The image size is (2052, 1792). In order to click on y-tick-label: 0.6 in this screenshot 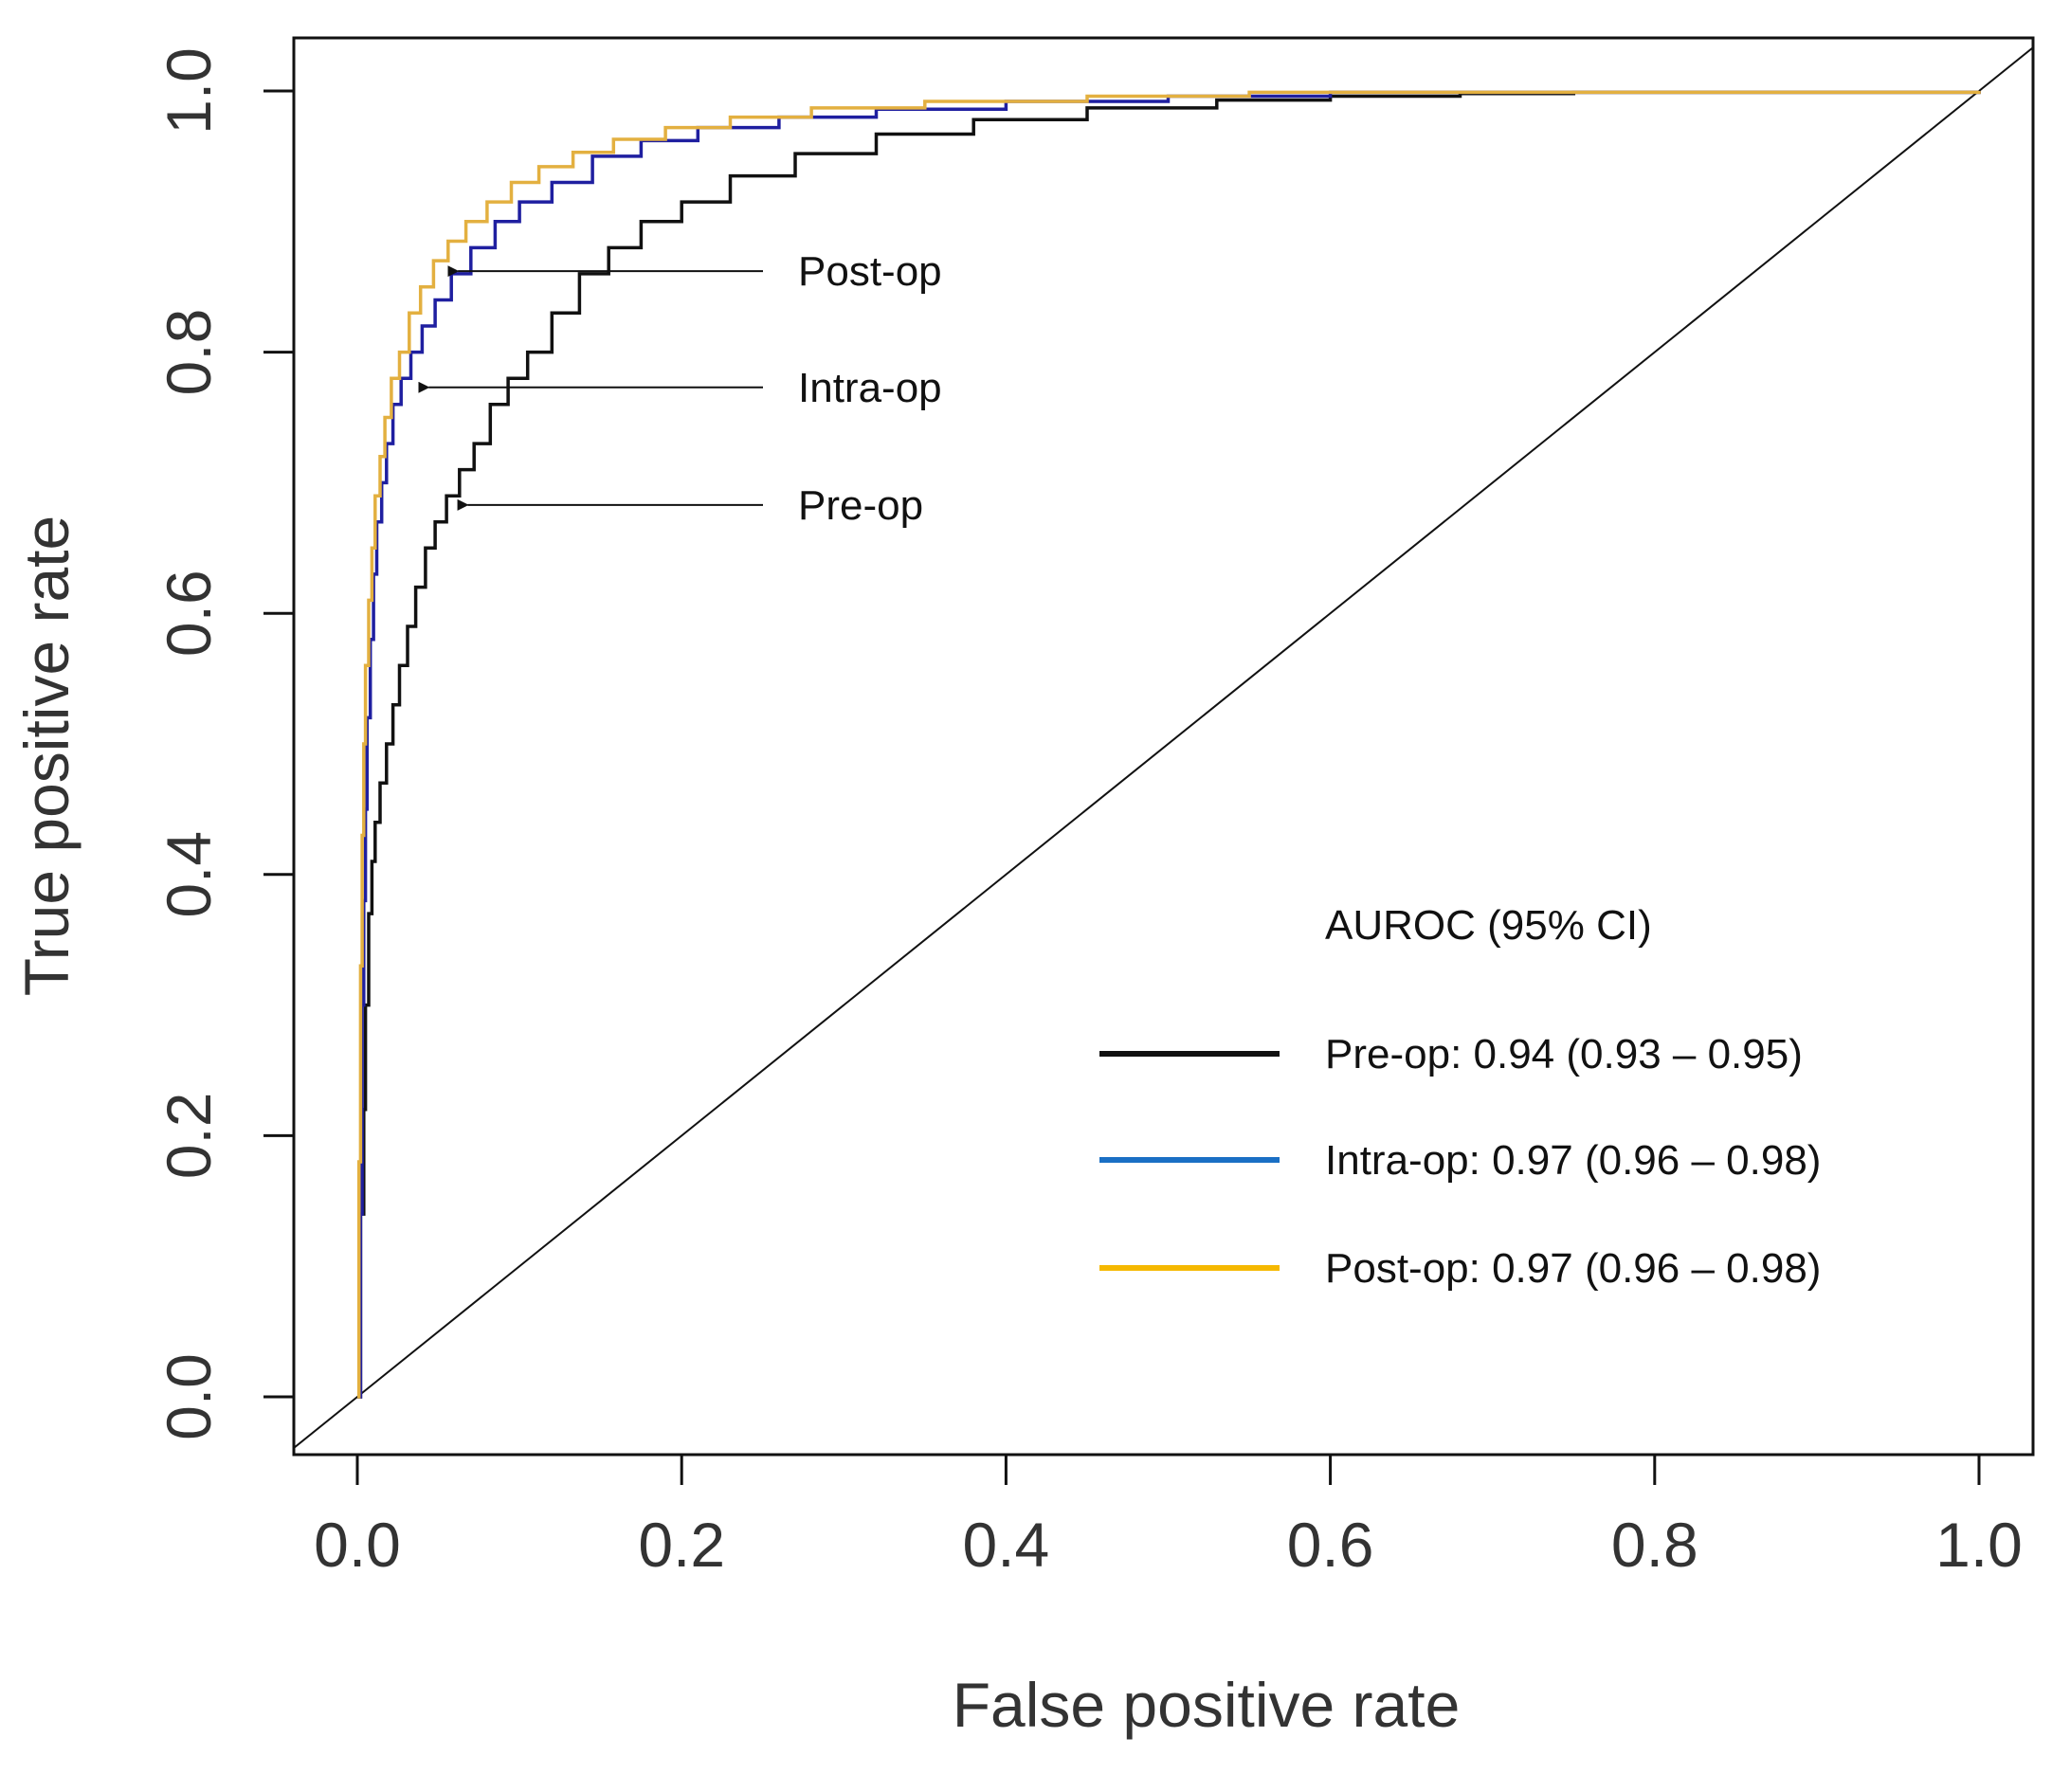, I will do `click(189, 613)`.